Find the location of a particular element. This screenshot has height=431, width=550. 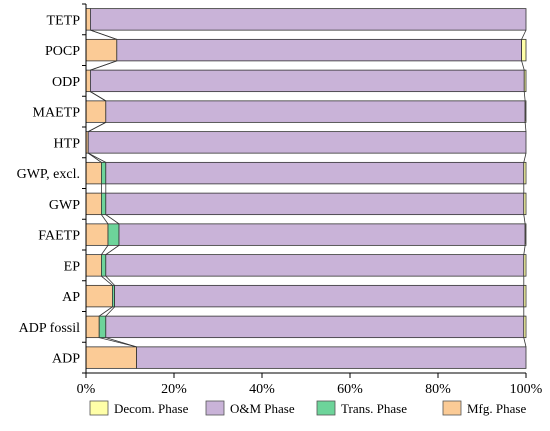

category-label-tetp: TETP is located at coordinates (64, 20).